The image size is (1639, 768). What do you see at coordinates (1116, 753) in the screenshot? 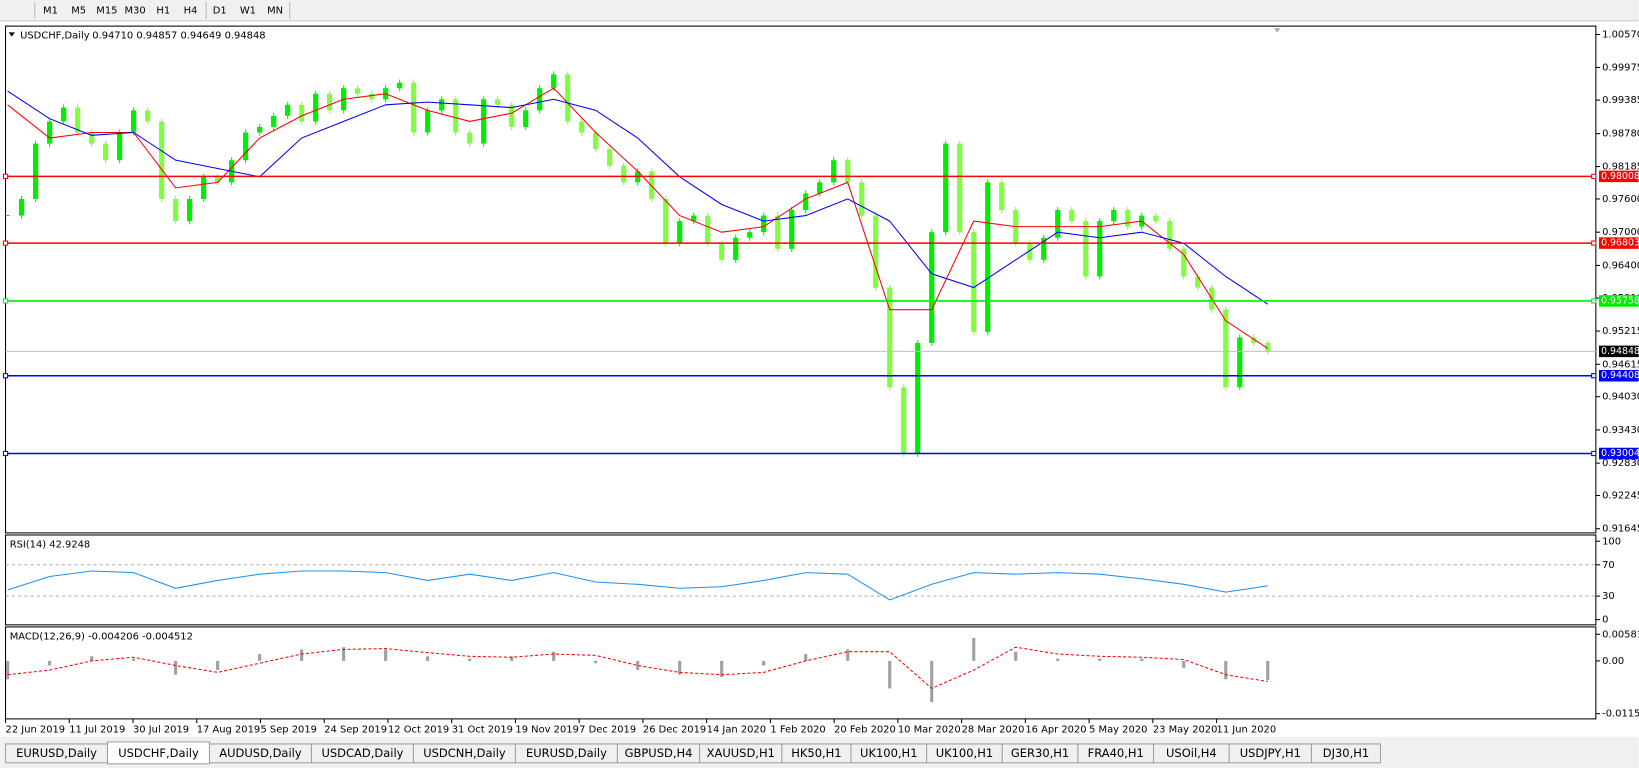
I see `chart-tab-label: FRA40,H1` at bounding box center [1116, 753].